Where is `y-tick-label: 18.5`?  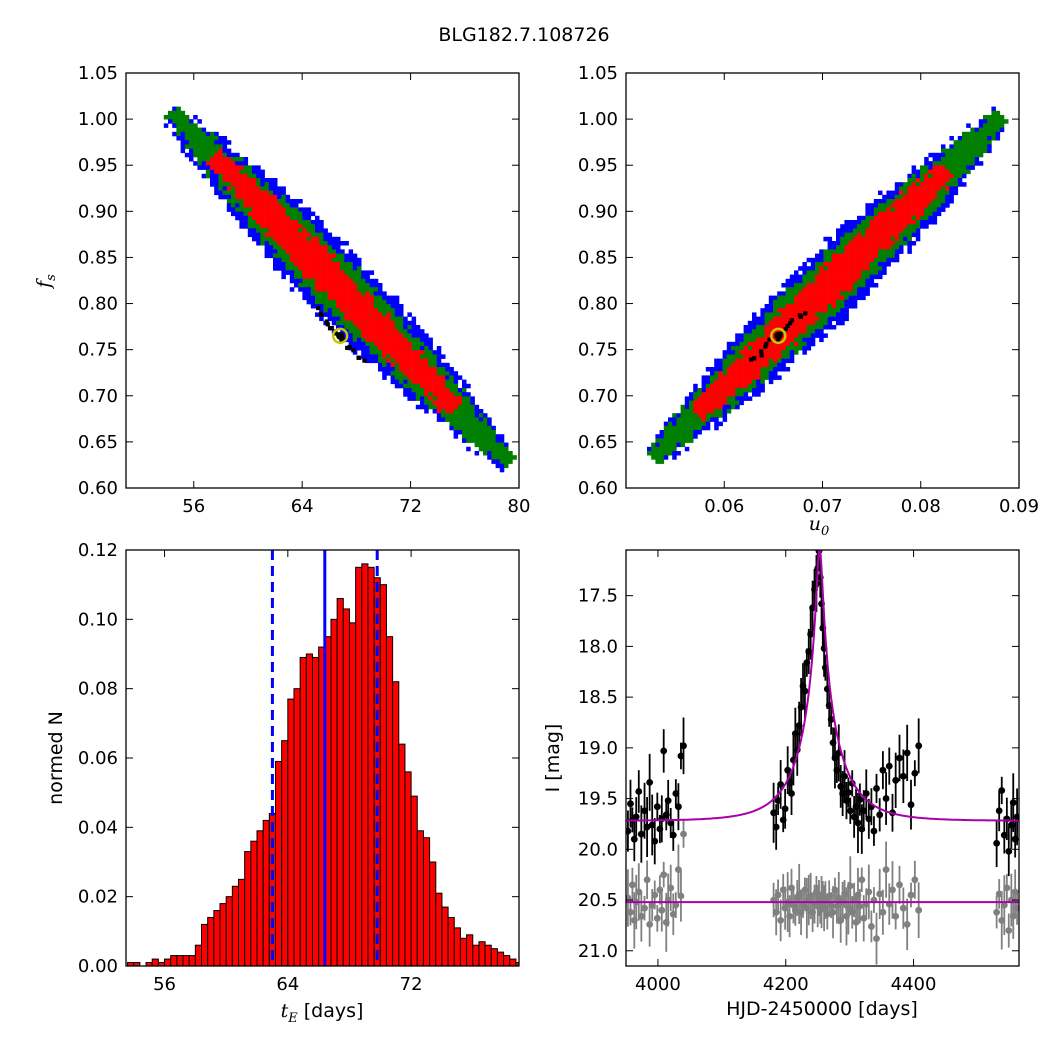 y-tick-label: 18.5 is located at coordinates (598, 697).